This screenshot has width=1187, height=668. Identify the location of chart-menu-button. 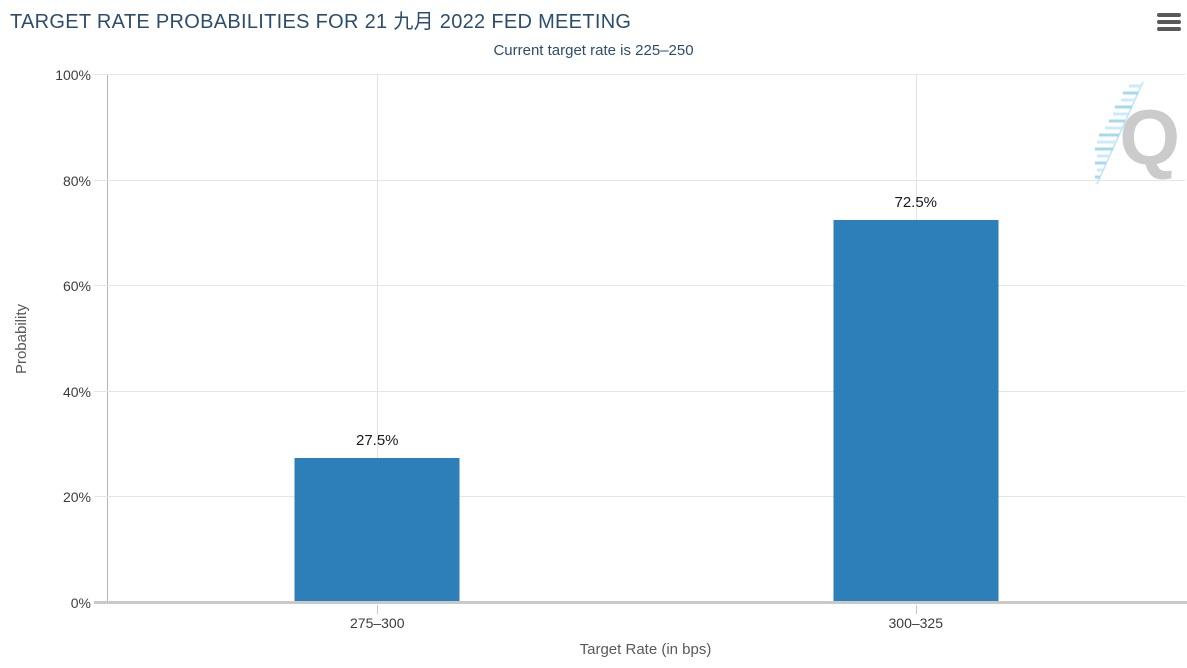
(1169, 24).